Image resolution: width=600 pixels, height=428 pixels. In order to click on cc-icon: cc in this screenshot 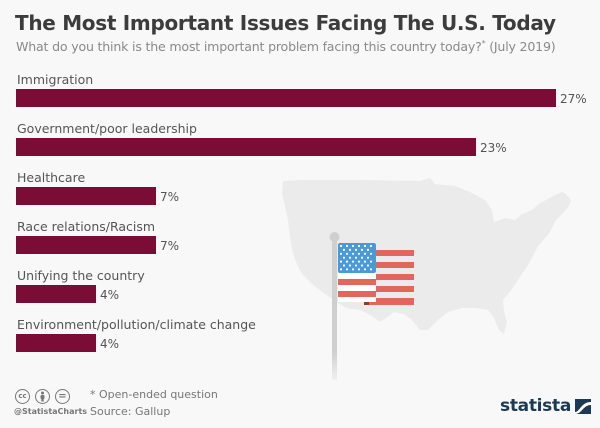, I will do `click(22, 396)`.